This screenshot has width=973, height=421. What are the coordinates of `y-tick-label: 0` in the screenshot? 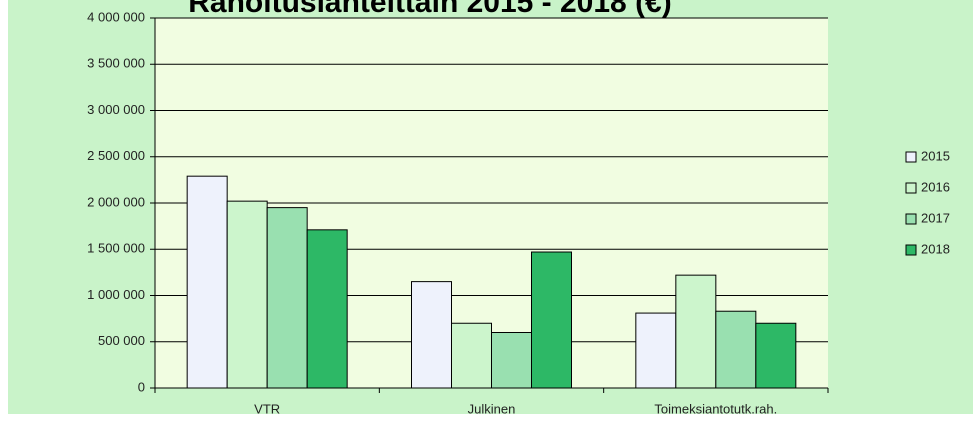 It's located at (141, 386).